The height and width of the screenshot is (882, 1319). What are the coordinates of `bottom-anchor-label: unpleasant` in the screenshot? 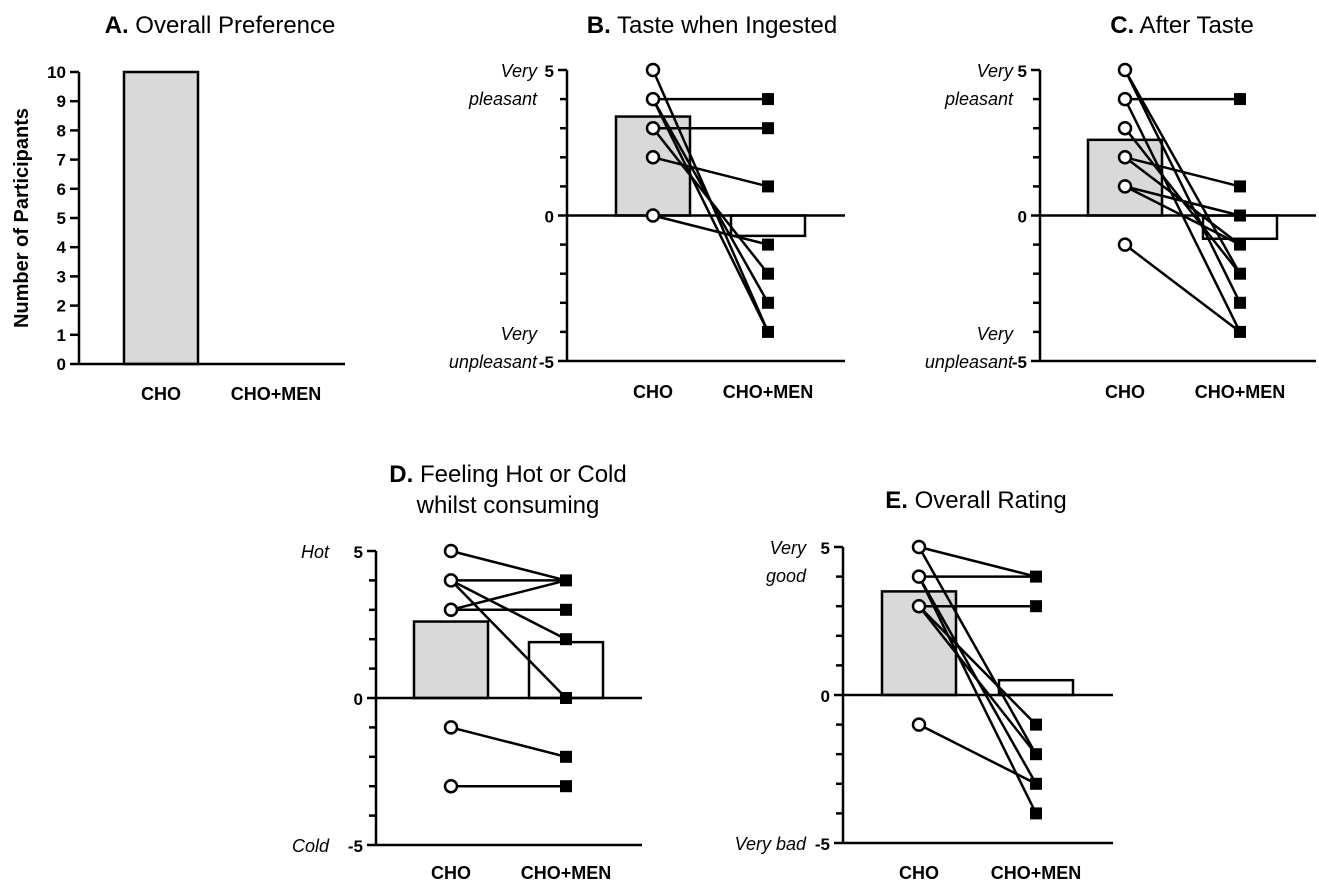 It's located at (493, 362).